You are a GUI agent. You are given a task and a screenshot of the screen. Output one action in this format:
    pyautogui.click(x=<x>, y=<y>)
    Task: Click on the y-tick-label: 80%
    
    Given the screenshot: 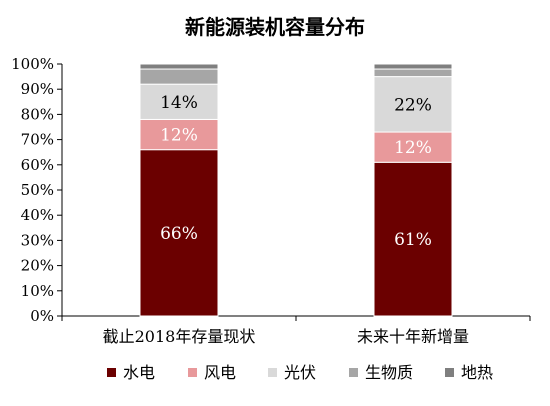 What is the action you would take?
    pyautogui.click(x=37, y=114)
    